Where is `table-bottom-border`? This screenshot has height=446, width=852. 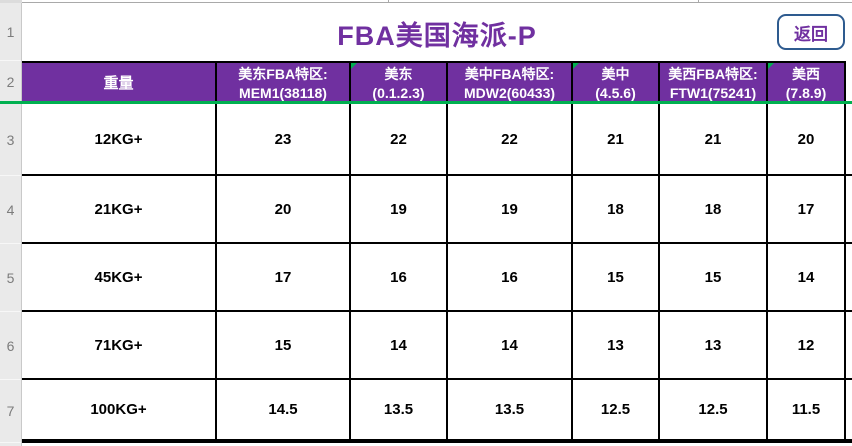 table-bottom-border is located at coordinates (437, 441).